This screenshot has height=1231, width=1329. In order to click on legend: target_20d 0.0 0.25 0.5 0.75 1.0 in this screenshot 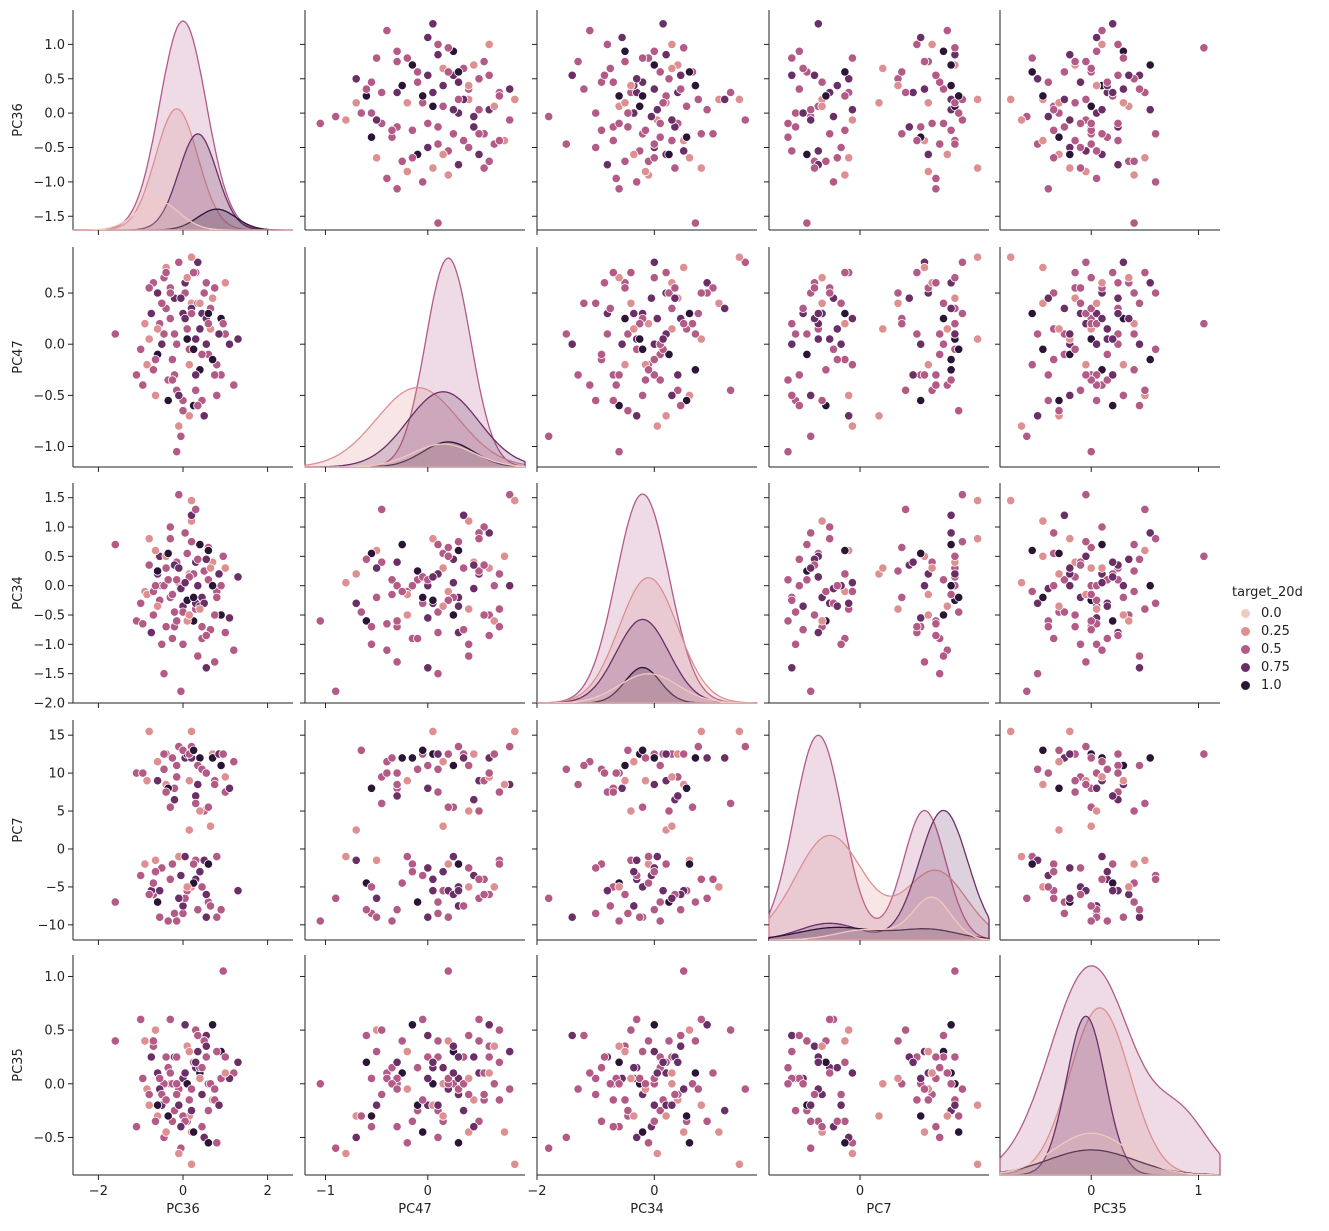, I will do `click(1279, 639)`.